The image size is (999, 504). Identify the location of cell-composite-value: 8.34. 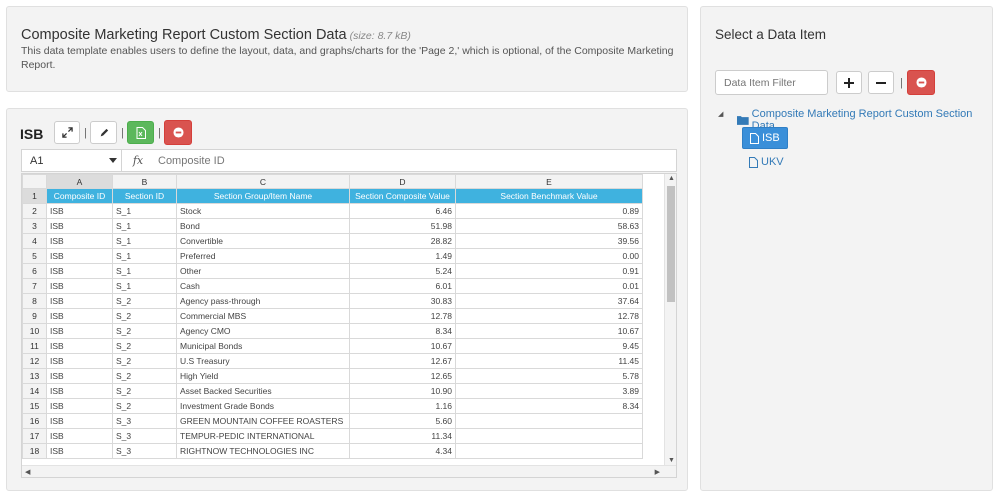
(402, 331).